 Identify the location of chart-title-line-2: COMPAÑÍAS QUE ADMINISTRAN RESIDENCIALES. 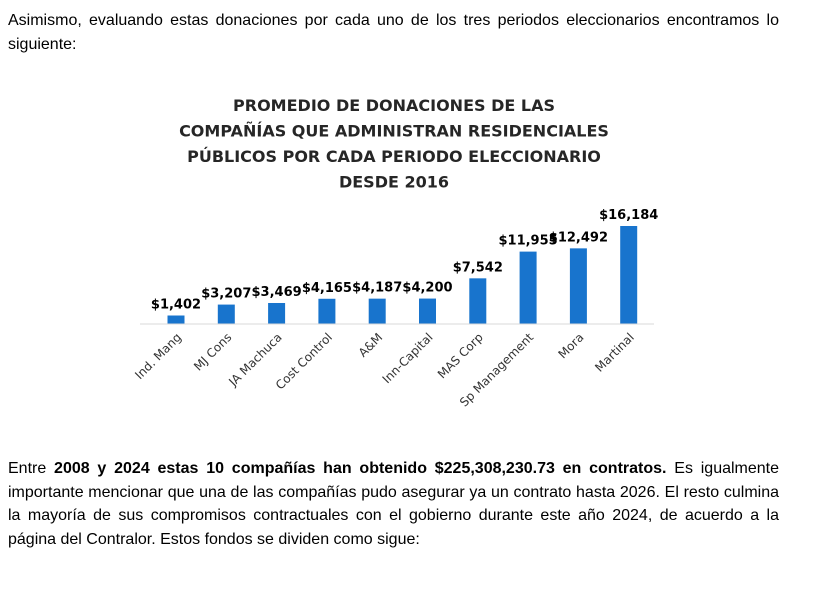
(394, 131).